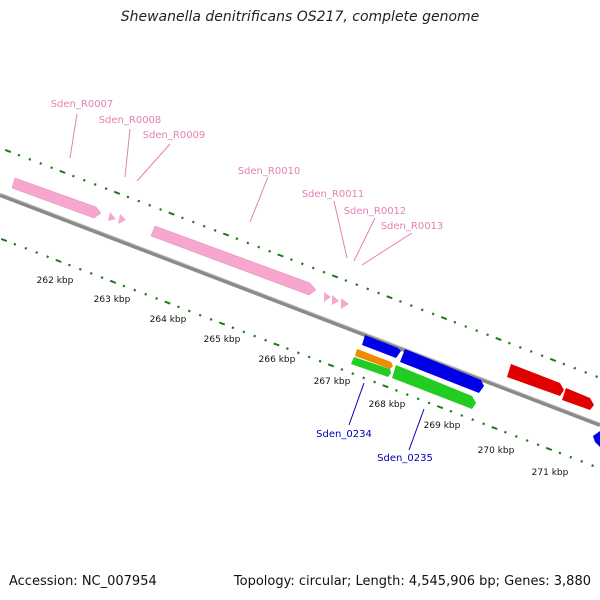 This screenshot has width=600, height=600. I want to click on accession-text: Accession: NC_007954, so click(83, 581).